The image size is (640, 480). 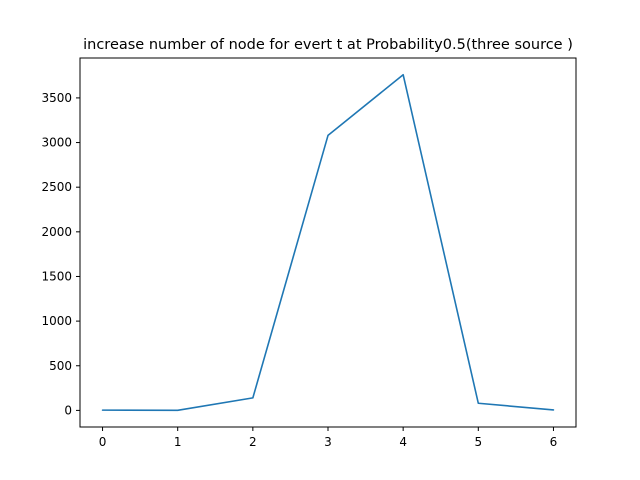 I want to click on y-tick-label: 2000, so click(x=56, y=232).